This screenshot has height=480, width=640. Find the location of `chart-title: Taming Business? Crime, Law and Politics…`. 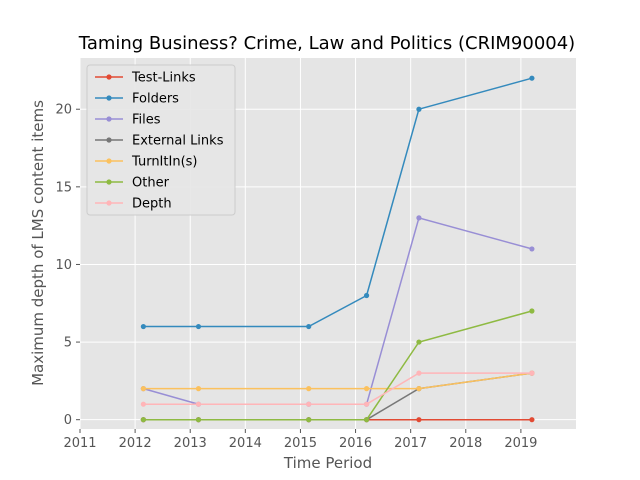

chart-title: Taming Business? Crime, Law and Politics… is located at coordinates (326, 43).